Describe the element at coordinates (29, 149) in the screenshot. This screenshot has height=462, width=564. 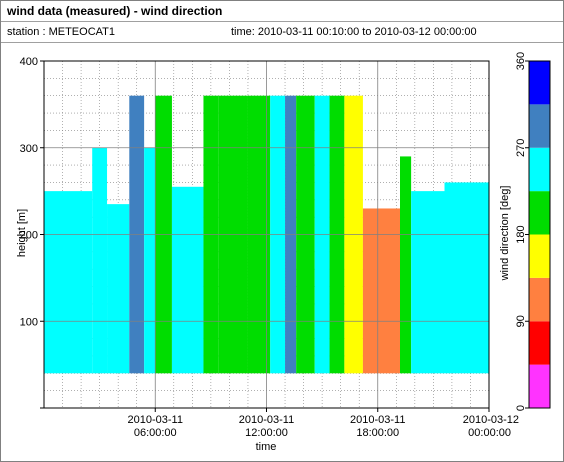
I see `y-tick-label: 300` at that location.